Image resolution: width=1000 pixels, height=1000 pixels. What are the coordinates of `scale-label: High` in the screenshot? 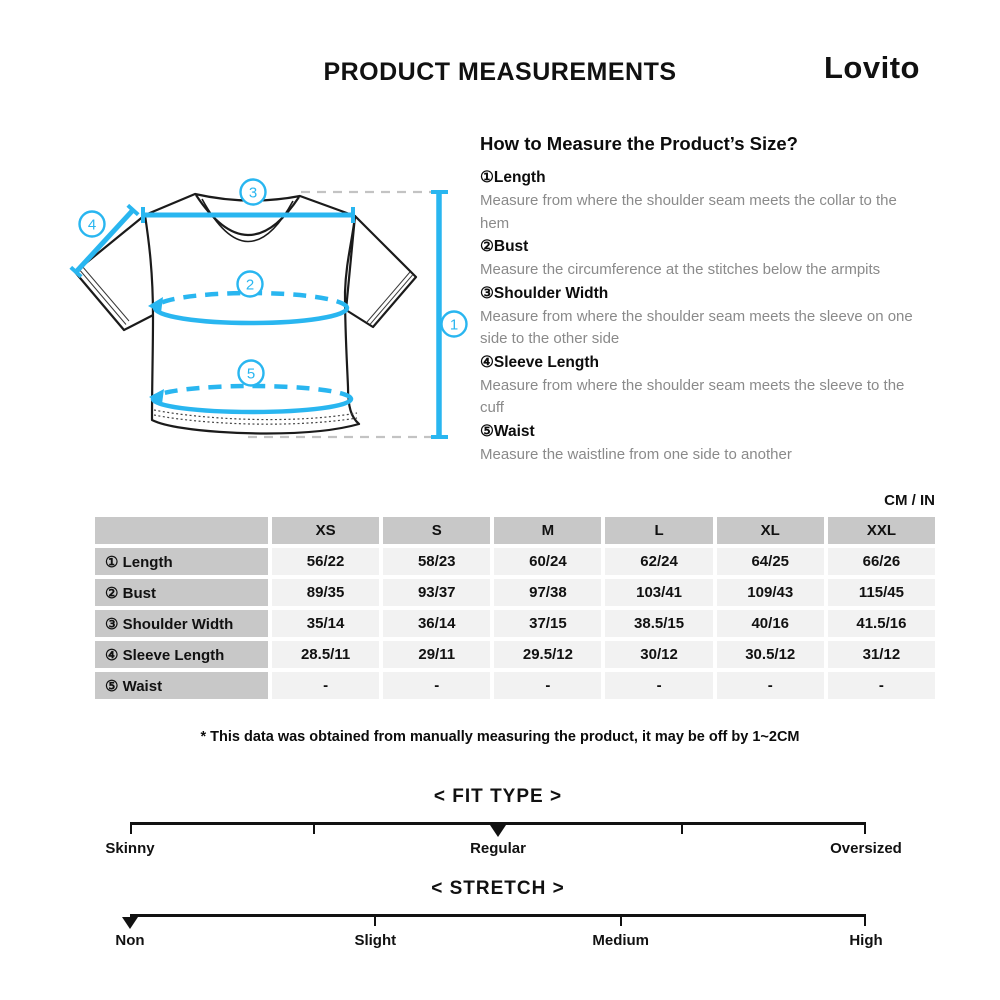 It's located at (866, 940).